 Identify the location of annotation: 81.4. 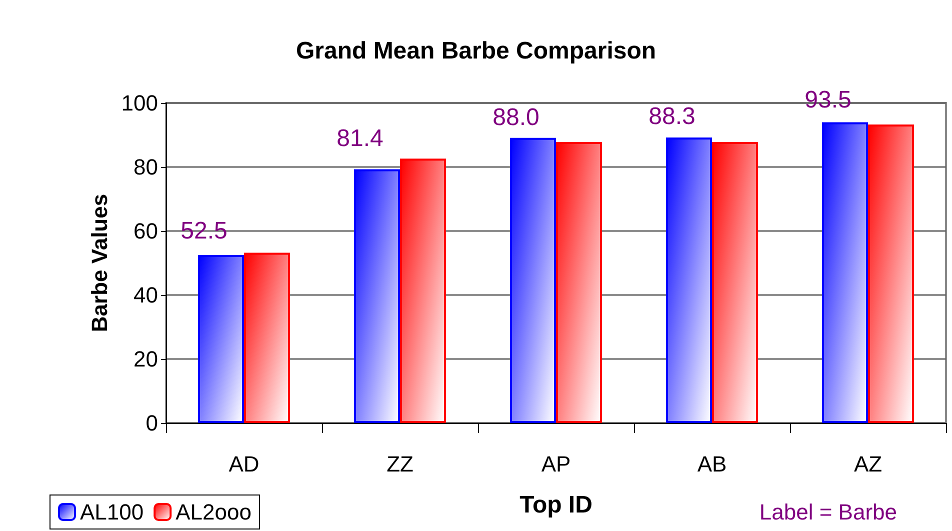
(360, 138).